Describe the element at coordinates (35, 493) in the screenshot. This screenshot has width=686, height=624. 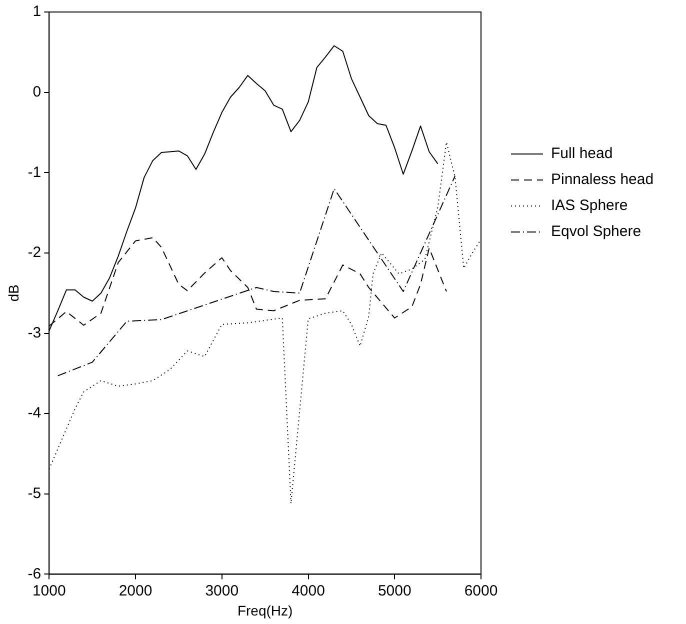
I see `y-tick-label: -5` at that location.